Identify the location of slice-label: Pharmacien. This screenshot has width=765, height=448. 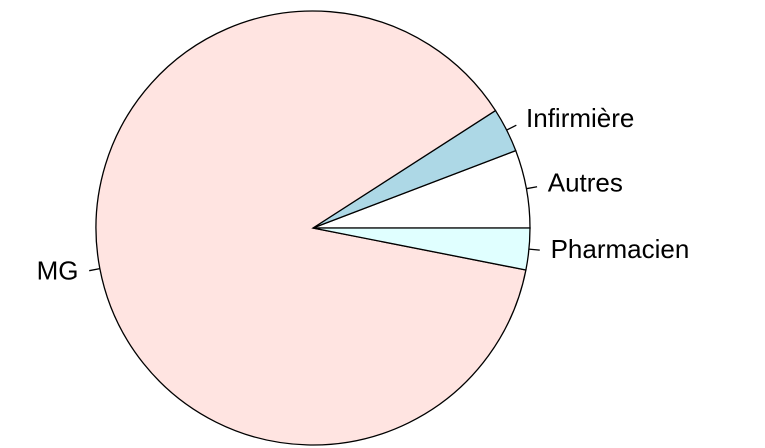
(620, 249).